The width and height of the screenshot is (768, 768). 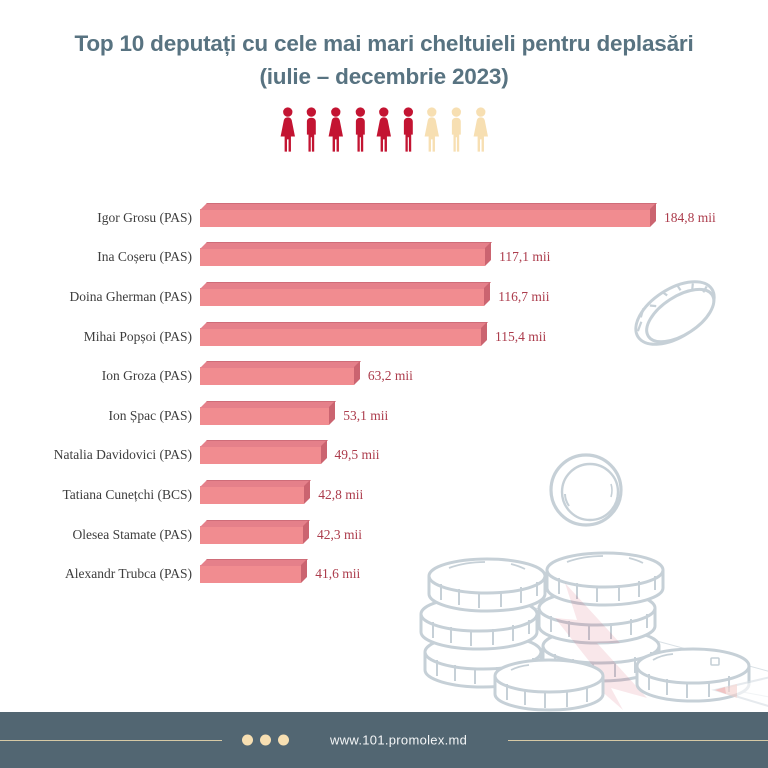 What do you see at coordinates (484, 415) in the screenshot?
I see `bar-area: 53,1 mii` at bounding box center [484, 415].